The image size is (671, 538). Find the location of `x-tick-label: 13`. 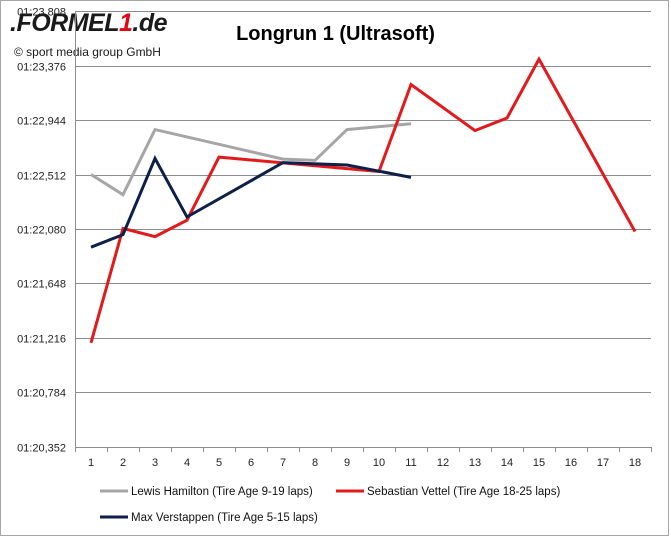

x-tick-label: 13 is located at coordinates (475, 463).